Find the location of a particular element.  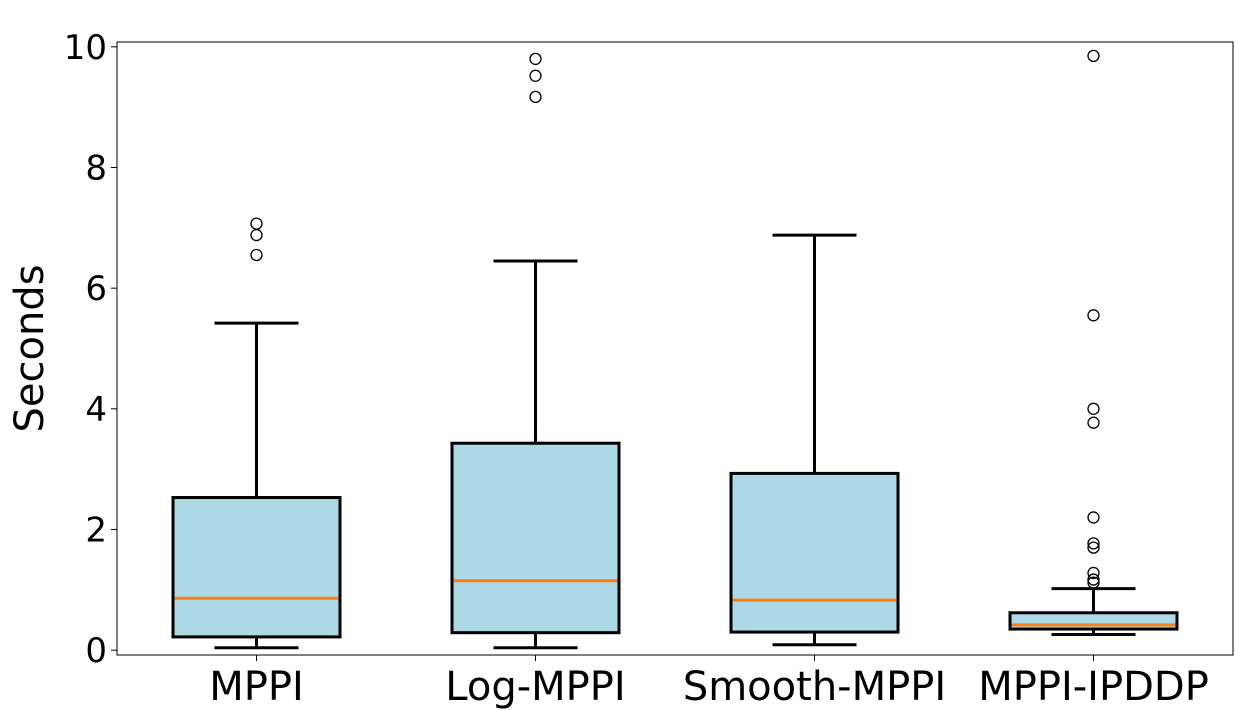

x-tick-label: Log-MPPI is located at coordinates (535, 687).